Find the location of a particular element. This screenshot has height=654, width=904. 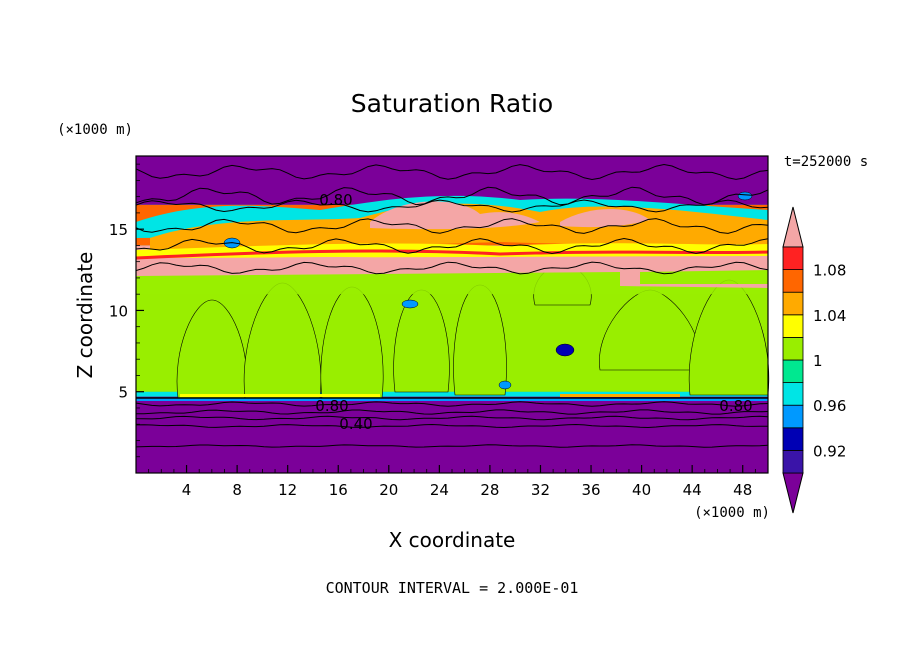

x-tick-label-24: 24 is located at coordinates (439, 490).